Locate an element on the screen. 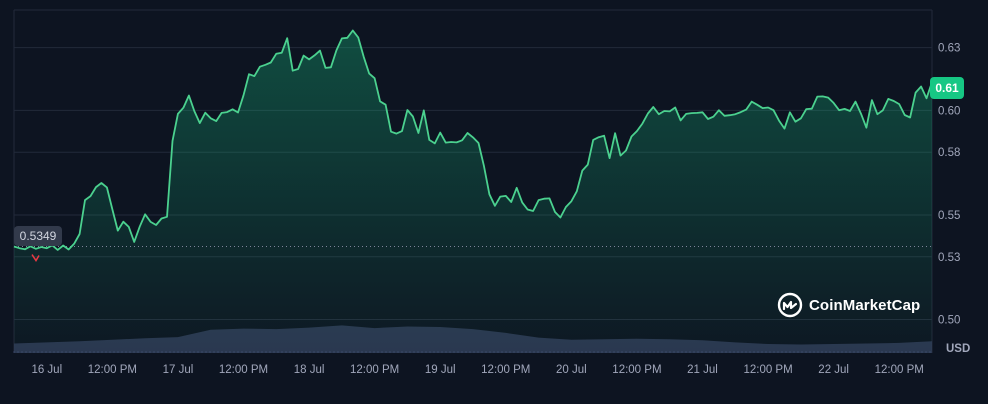  x-tick-label: 20 Jul is located at coordinates (571, 370).